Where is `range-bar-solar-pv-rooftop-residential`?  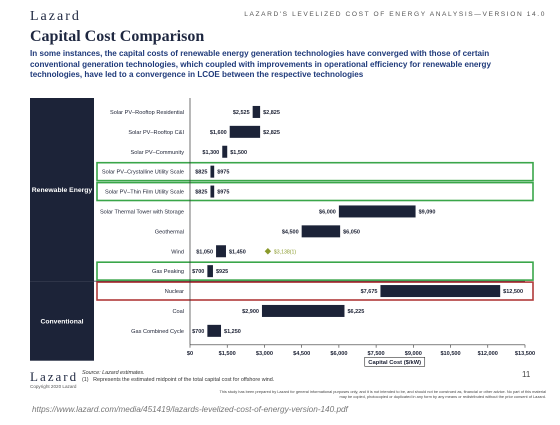
range-bar-solar-pv-rooftop-residential is located at coordinates (256, 111).